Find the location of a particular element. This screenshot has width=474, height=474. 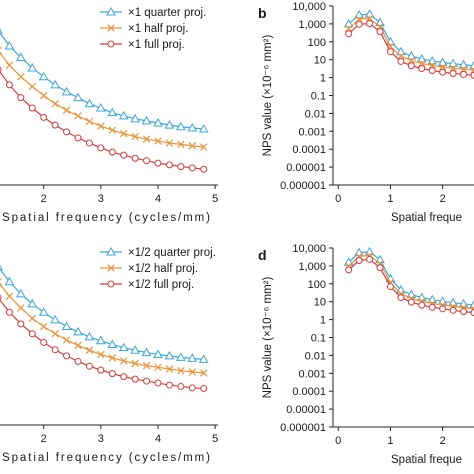

y-tick-label: 10 is located at coordinates (320, 61).